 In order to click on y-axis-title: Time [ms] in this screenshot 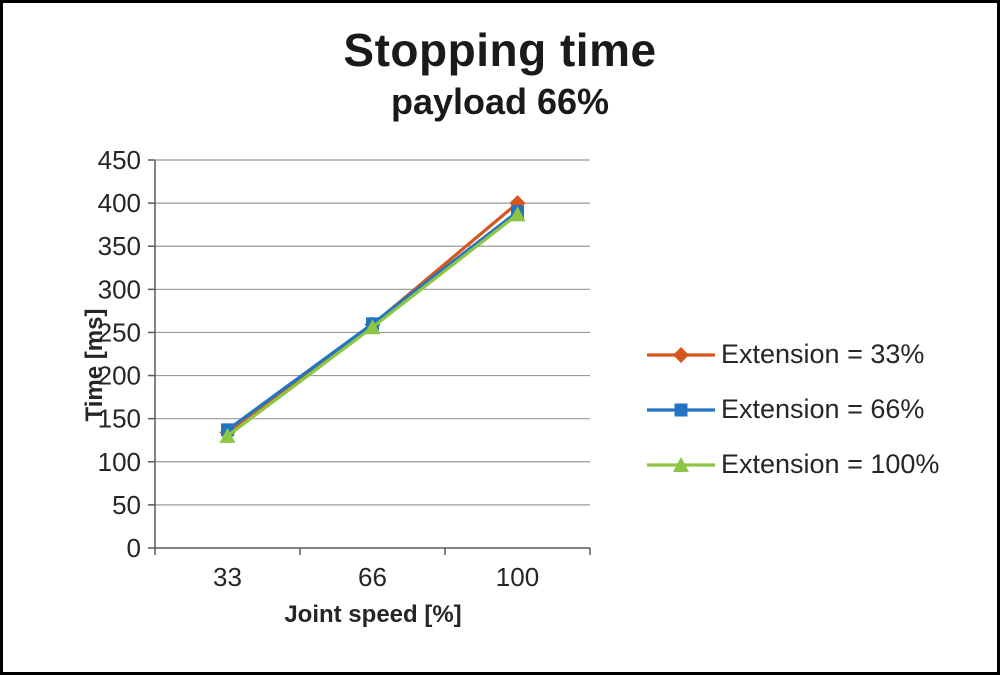, I will do `click(94, 365)`.